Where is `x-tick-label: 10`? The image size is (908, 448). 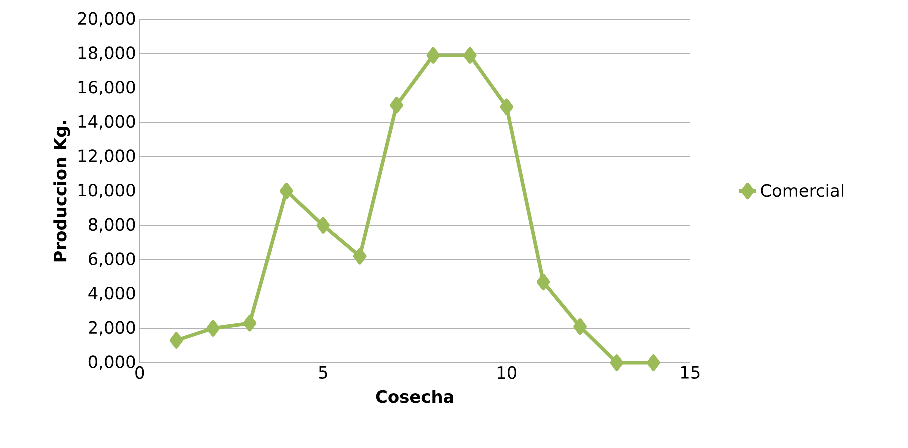
x-tick-label: 10 is located at coordinates (507, 373).